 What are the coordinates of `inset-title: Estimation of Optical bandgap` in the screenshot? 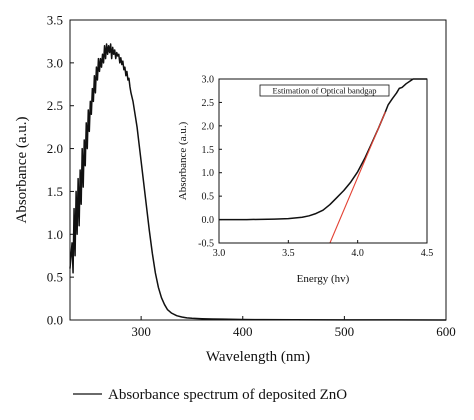 It's located at (324, 91).